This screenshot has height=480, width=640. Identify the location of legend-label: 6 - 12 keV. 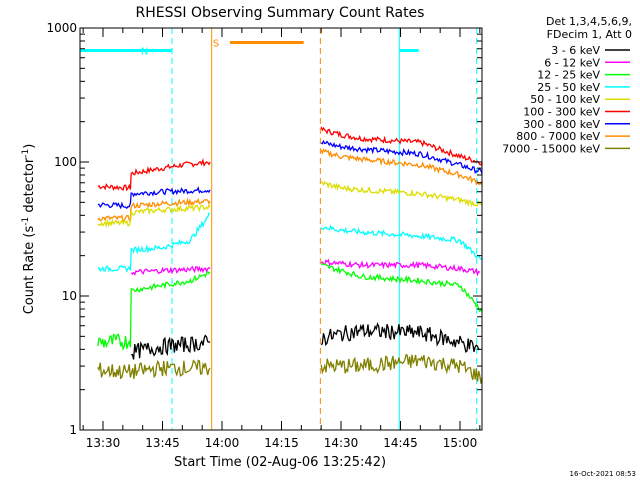
(572, 62).